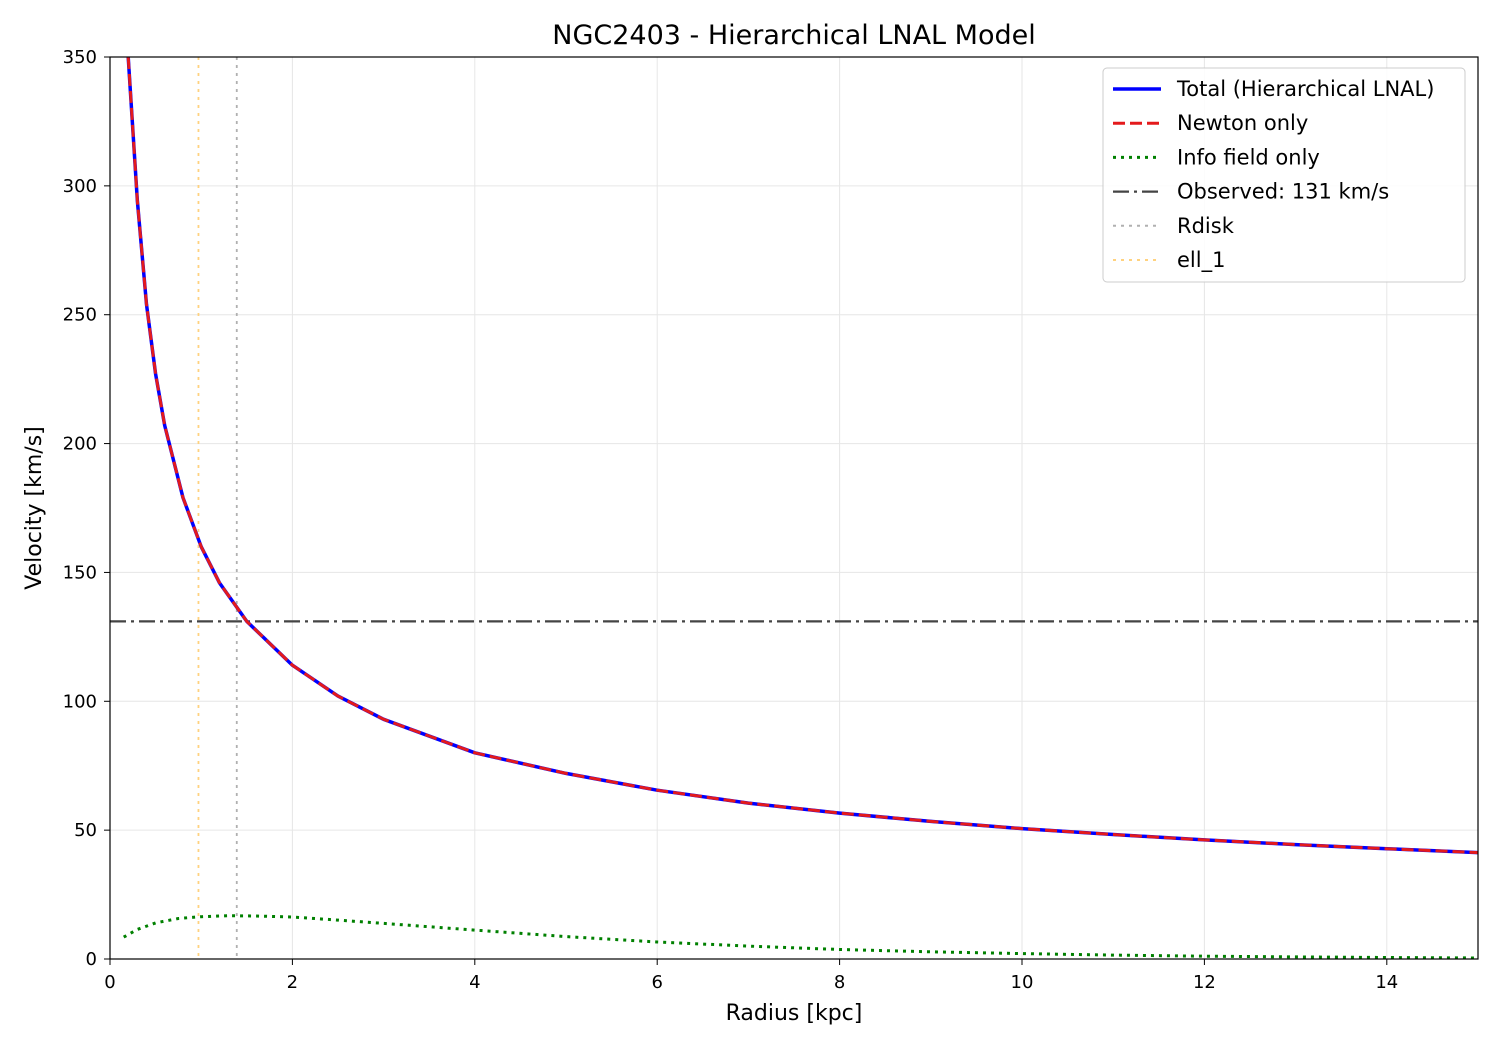 Image resolution: width=1500 pixels, height=1050 pixels. I want to click on x-tick-label: 8, so click(839, 982).